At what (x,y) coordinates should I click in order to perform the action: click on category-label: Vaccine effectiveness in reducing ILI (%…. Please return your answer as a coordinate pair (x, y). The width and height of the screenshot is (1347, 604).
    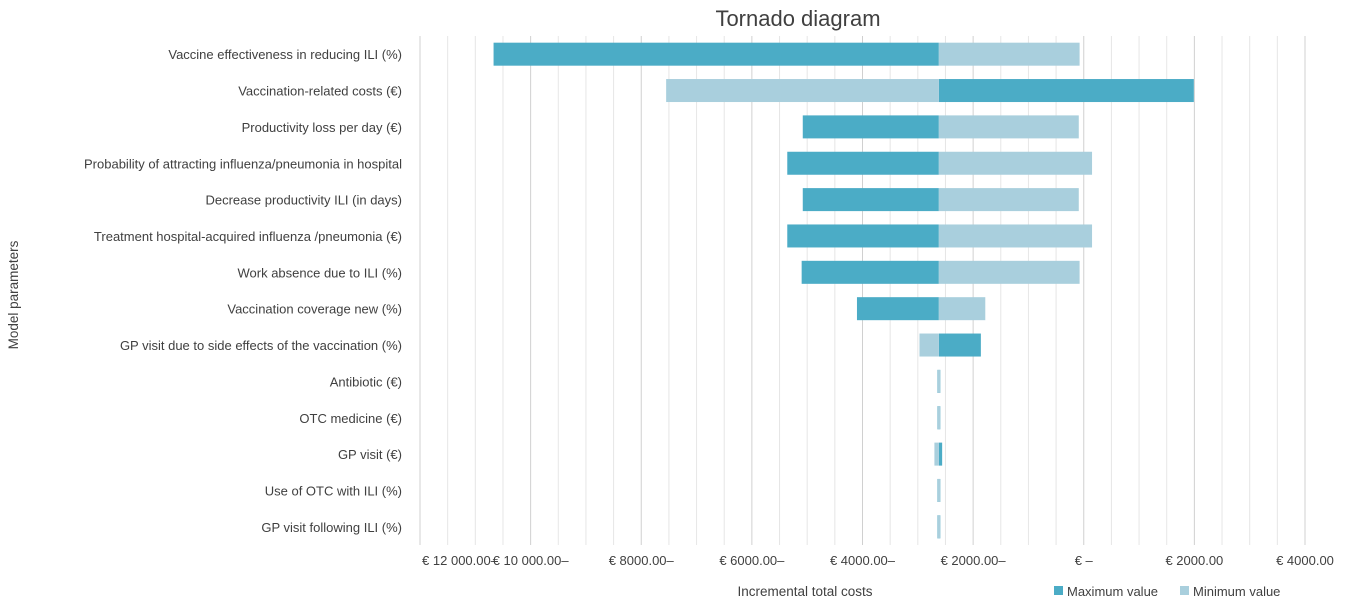
    Looking at the image, I should click on (285, 54).